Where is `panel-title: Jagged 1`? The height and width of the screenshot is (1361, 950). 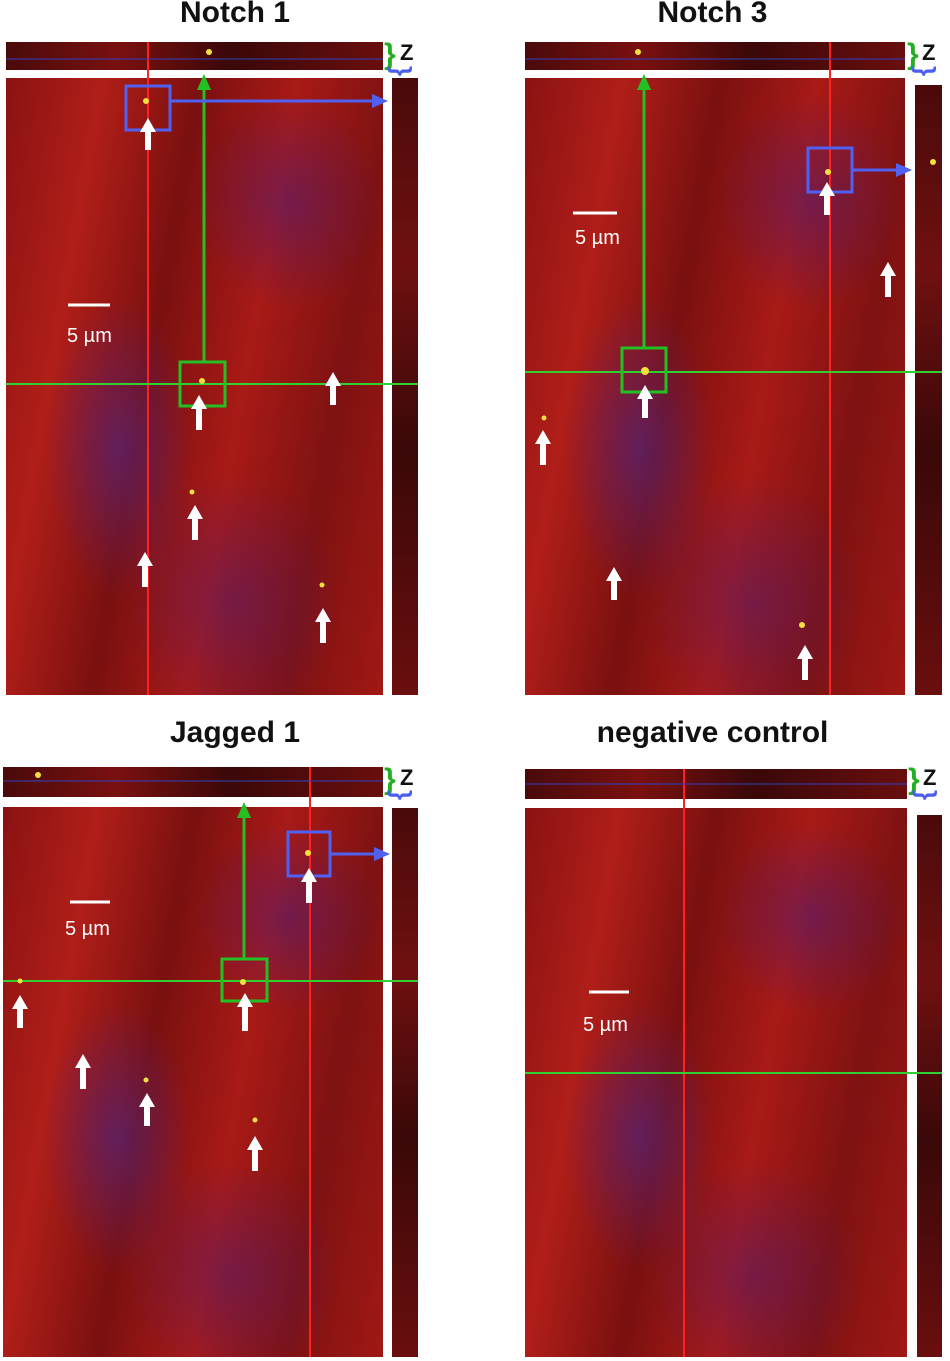 panel-title: Jagged 1 is located at coordinates (235, 732).